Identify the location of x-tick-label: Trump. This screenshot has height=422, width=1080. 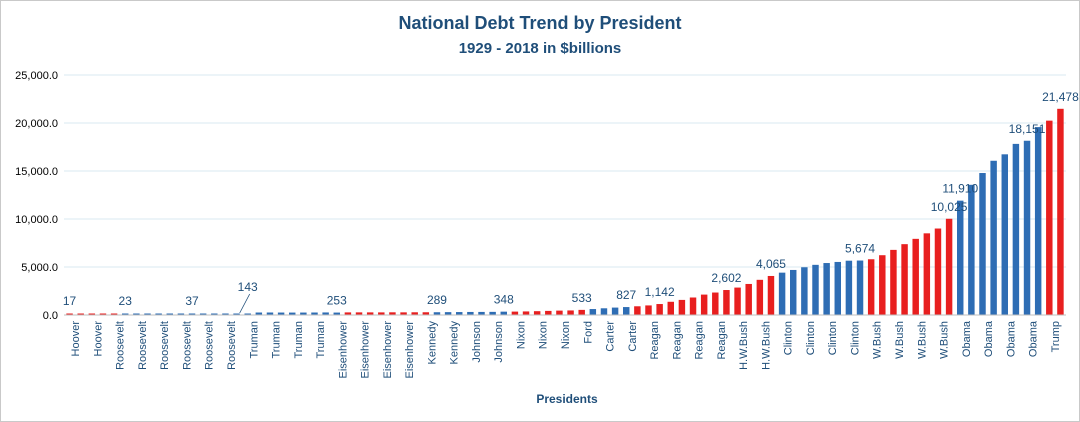
(1056, 336).